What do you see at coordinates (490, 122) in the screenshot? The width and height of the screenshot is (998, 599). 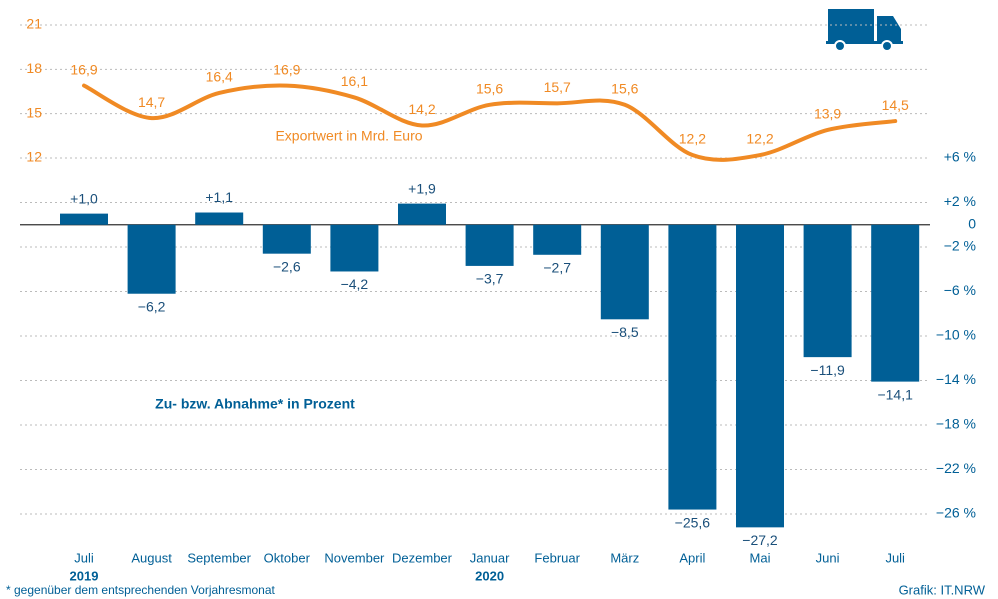 I see `line` at bounding box center [490, 122].